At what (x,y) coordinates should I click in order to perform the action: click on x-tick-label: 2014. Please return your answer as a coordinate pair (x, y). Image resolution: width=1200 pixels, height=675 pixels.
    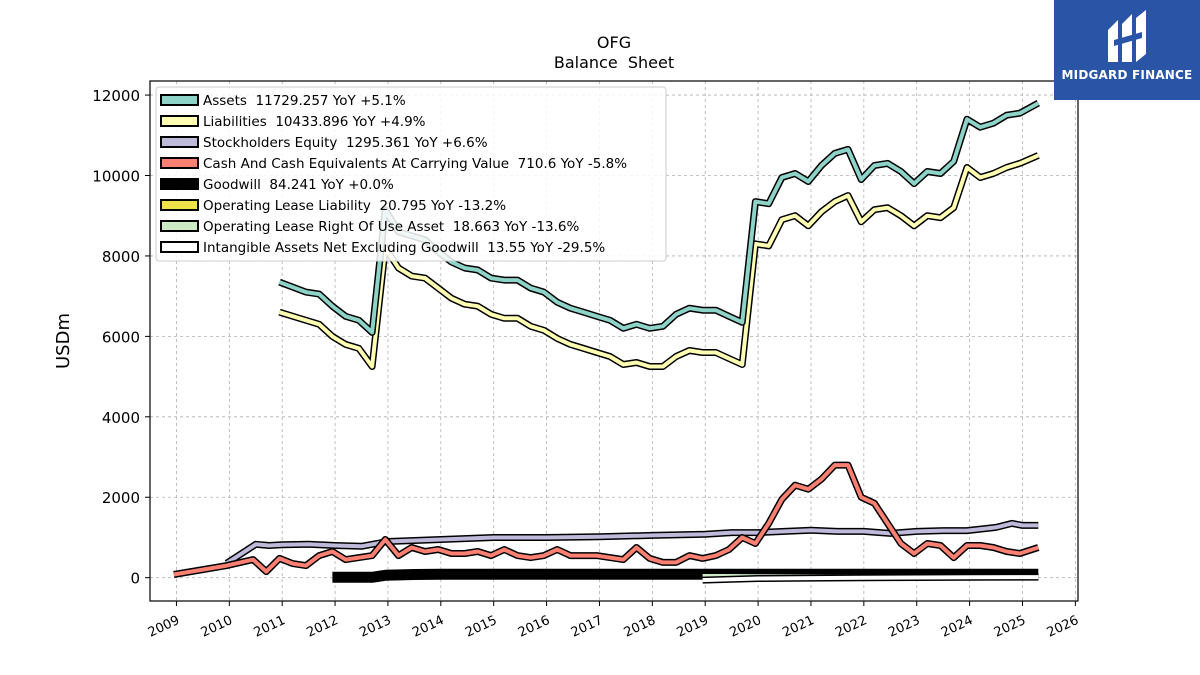
    Looking at the image, I should click on (428, 627).